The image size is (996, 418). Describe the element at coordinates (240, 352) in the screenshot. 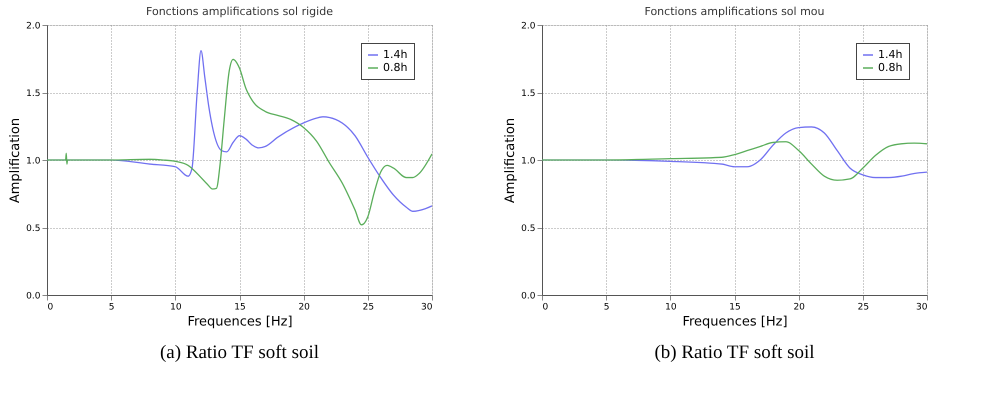

I see `text: (a) Ratio TF soft soil` at that location.